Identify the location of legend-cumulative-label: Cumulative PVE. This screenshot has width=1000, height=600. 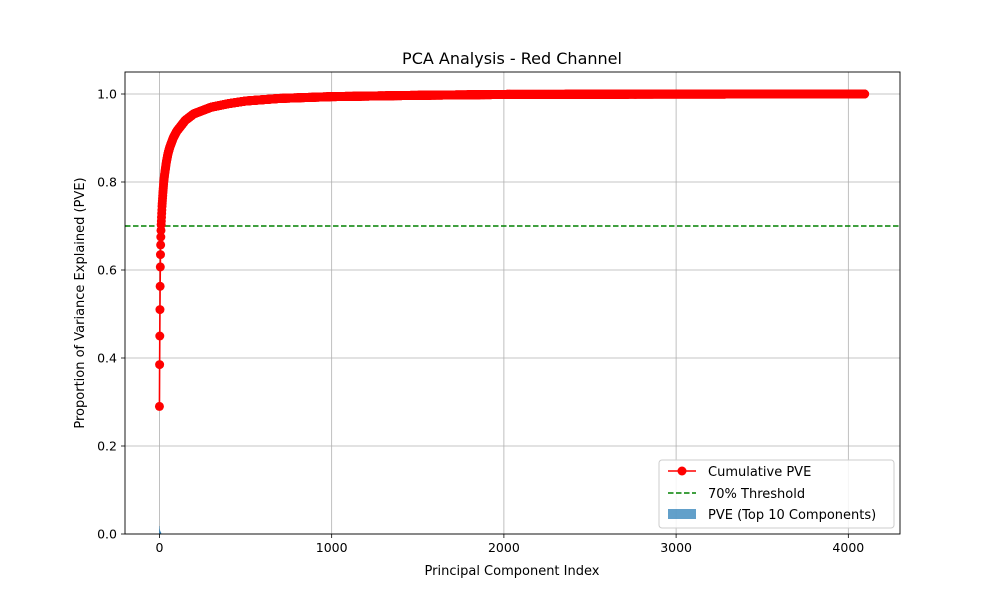
(759, 472).